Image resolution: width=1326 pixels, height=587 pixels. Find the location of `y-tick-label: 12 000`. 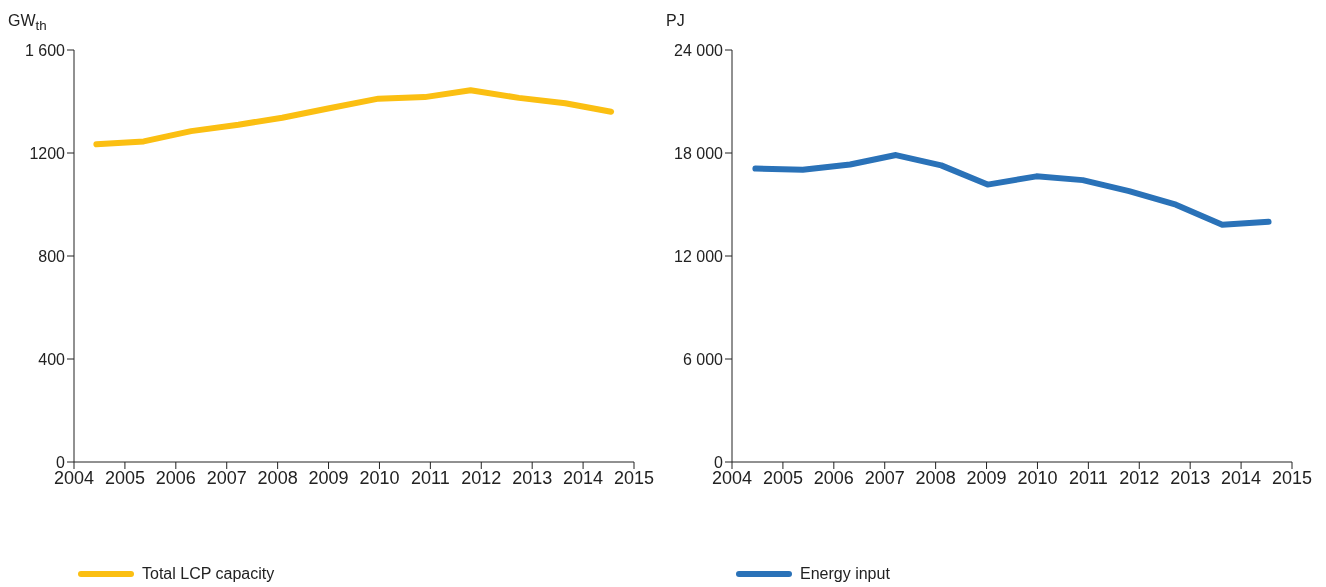

y-tick-label: 12 000 is located at coordinates (699, 256).